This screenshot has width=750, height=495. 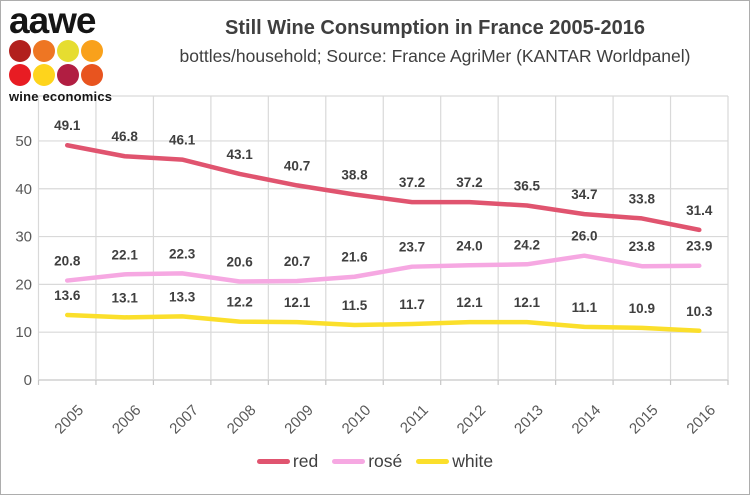 What do you see at coordinates (239, 262) in the screenshot?
I see `data-label: 20.6` at bounding box center [239, 262].